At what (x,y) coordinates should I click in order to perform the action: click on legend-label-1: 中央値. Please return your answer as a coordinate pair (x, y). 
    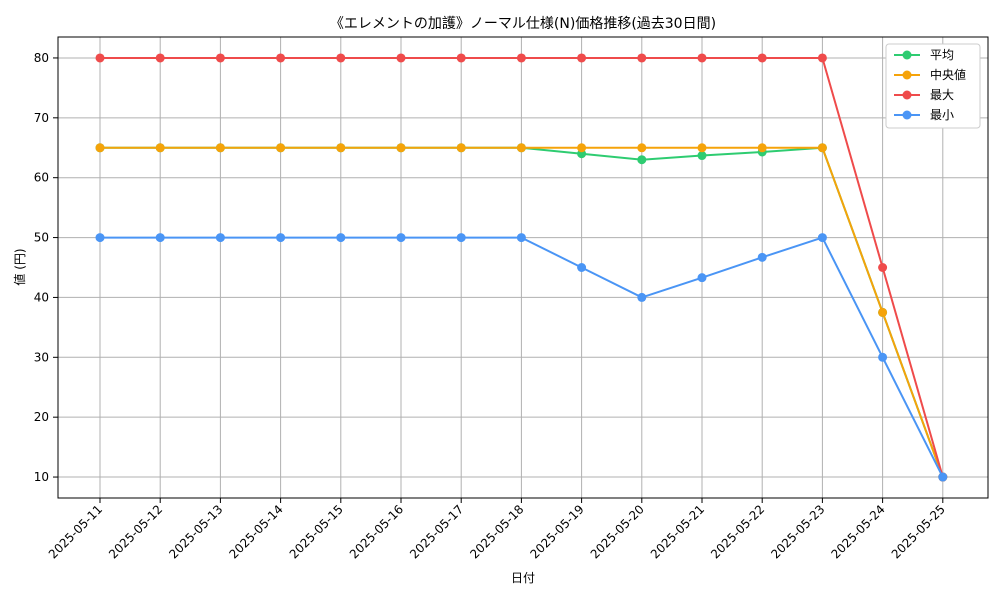
    Looking at the image, I should click on (948, 74).